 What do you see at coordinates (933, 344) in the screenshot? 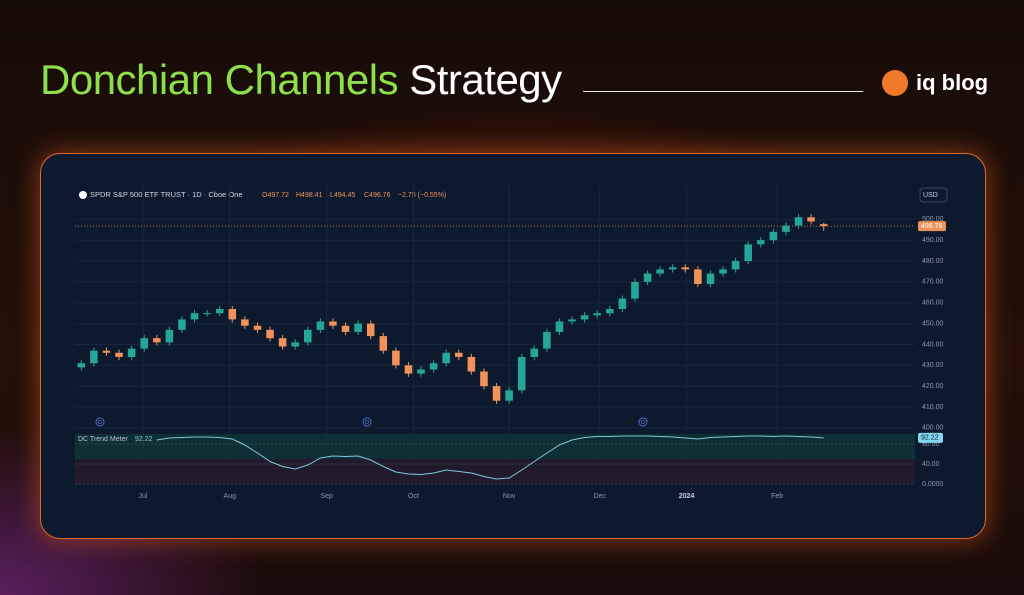
I see `y-tick-label: 440.00` at bounding box center [933, 344].